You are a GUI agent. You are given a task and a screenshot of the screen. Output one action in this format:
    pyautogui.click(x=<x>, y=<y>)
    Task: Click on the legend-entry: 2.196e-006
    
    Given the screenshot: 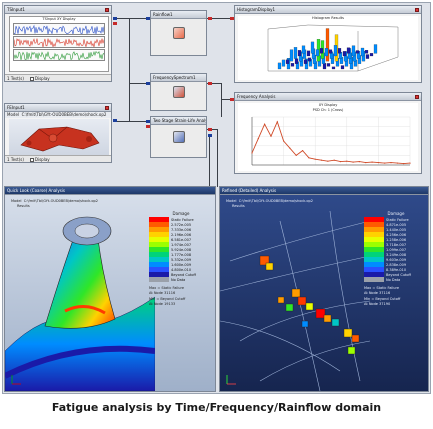 What is the action you would take?
    pyautogui.click(x=181, y=234)
    